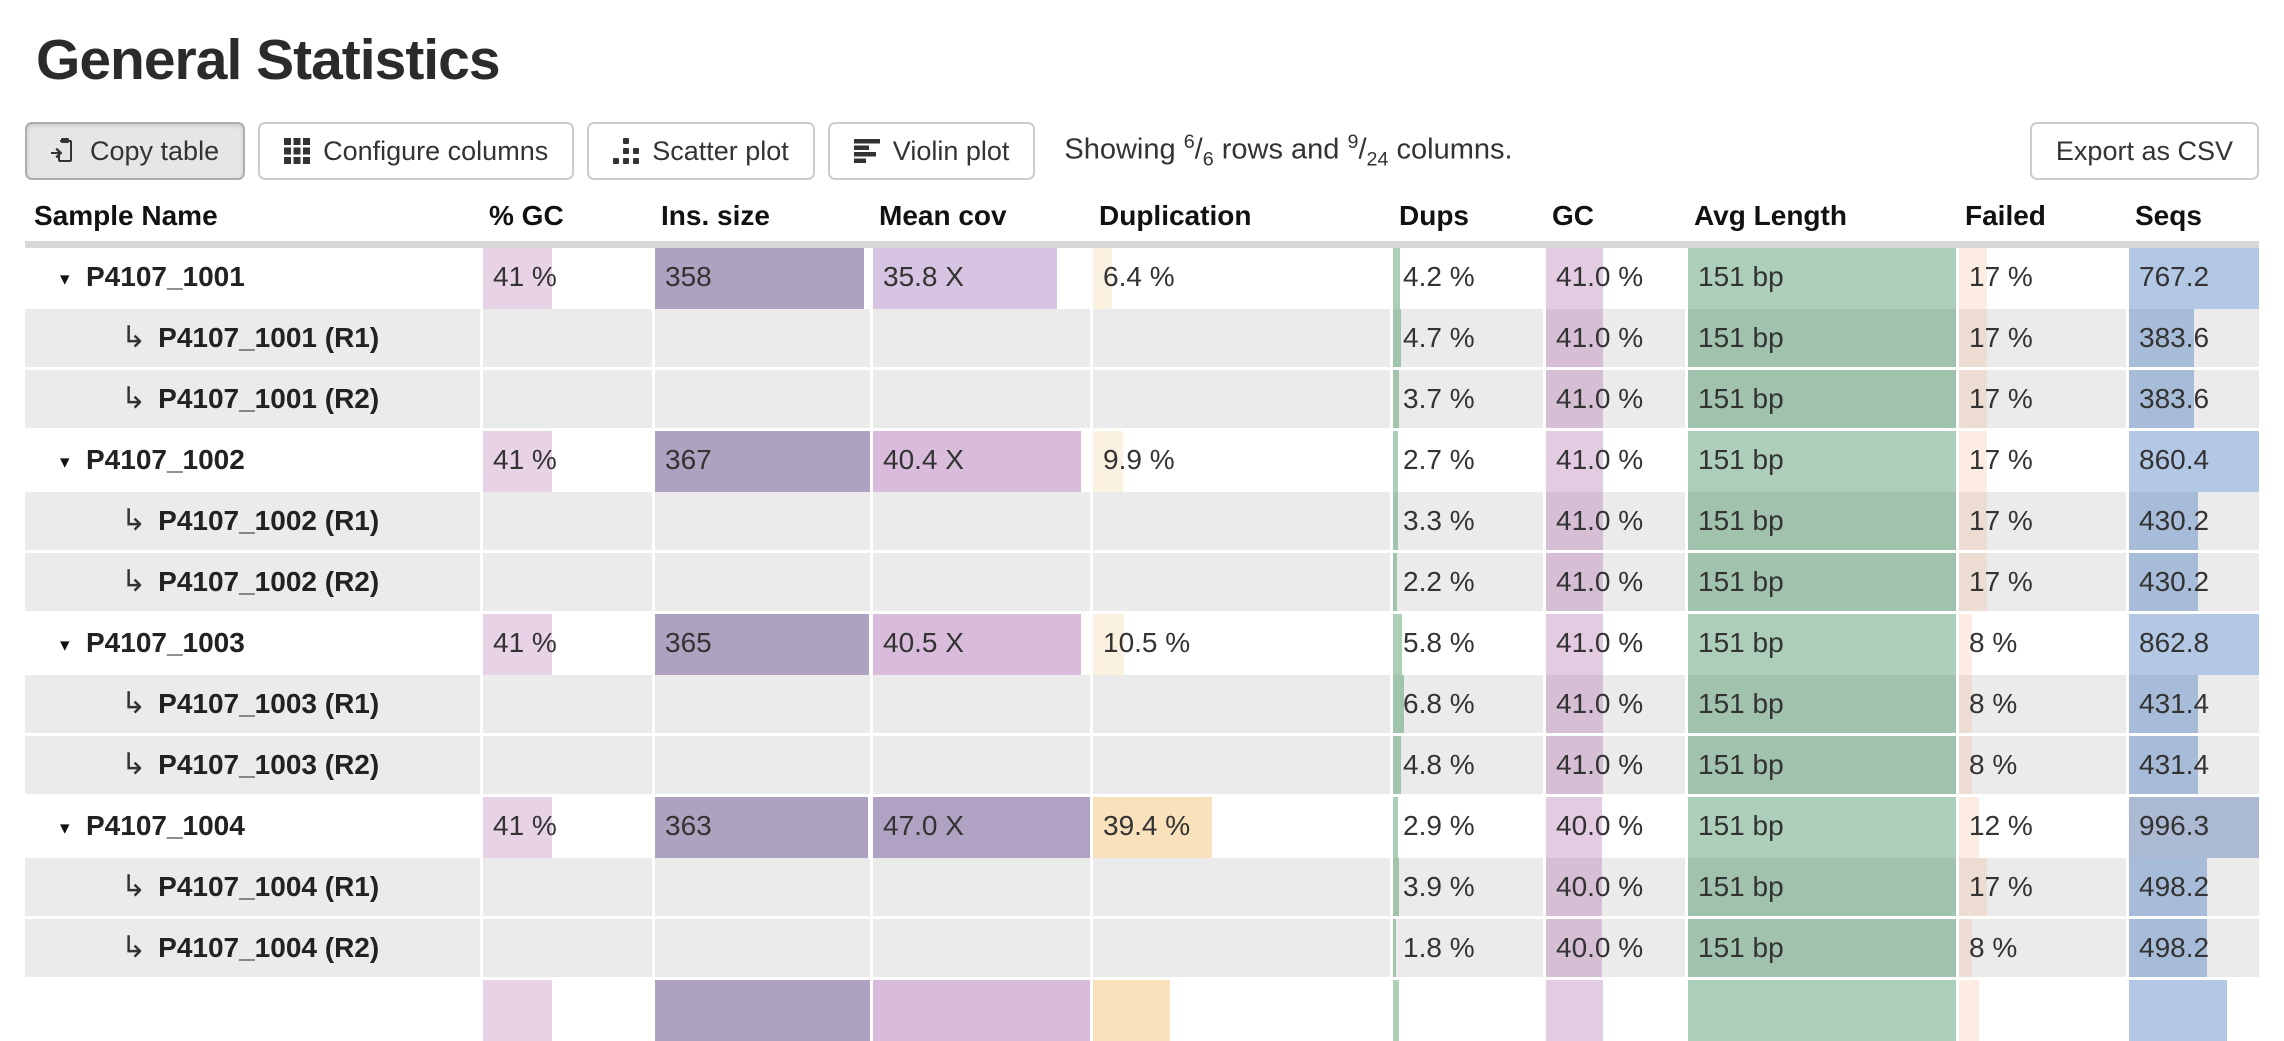 The height and width of the screenshot is (1041, 2284). Describe the element at coordinates (701, 151) in the screenshot. I see `scatter-plot-button: Scatter plot` at that location.